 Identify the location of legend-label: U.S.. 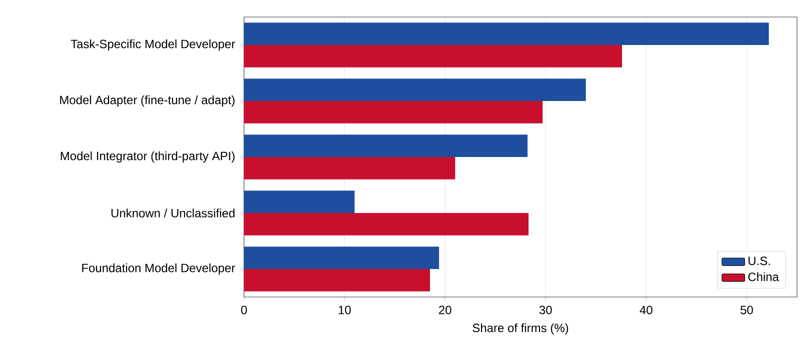
(759, 261).